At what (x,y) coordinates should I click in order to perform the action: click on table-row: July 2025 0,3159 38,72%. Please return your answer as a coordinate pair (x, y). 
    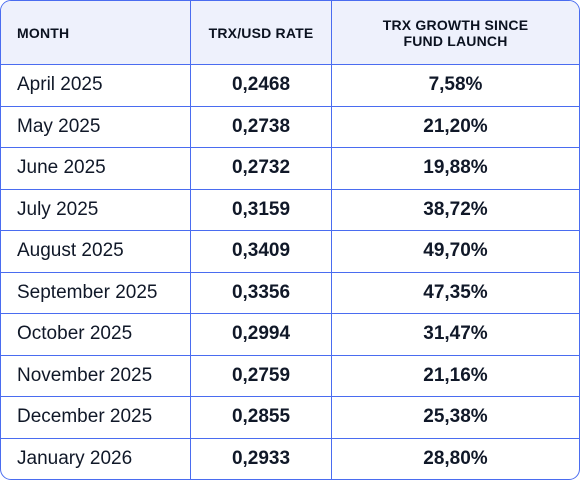
    Looking at the image, I should click on (290, 210).